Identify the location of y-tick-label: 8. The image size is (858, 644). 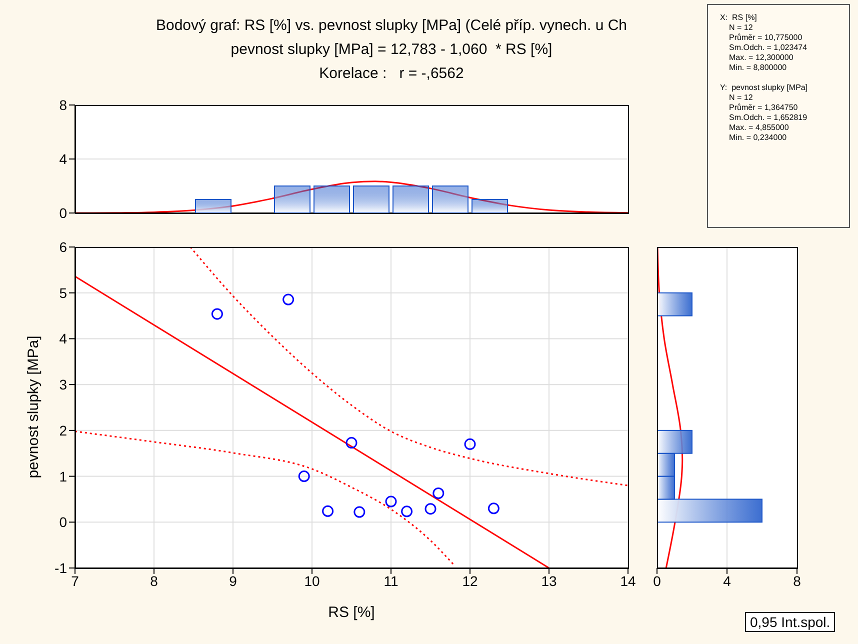
(63, 104).